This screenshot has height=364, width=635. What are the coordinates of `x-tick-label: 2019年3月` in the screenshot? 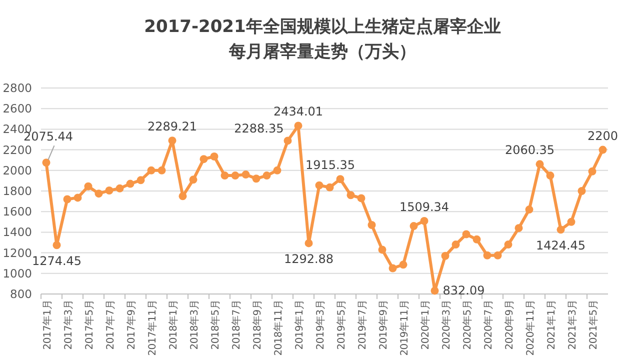 It's located at (320, 325).